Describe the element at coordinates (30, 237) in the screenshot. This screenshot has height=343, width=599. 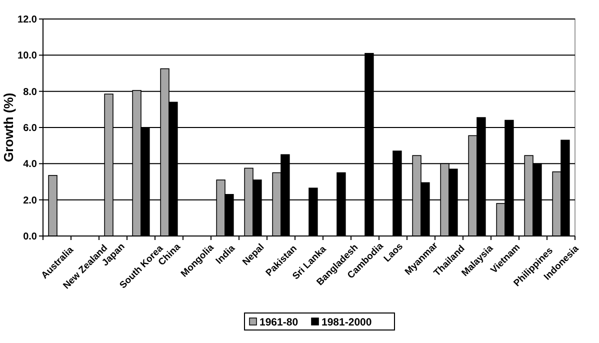
I see `y-tick-label: 0.0` at that location.